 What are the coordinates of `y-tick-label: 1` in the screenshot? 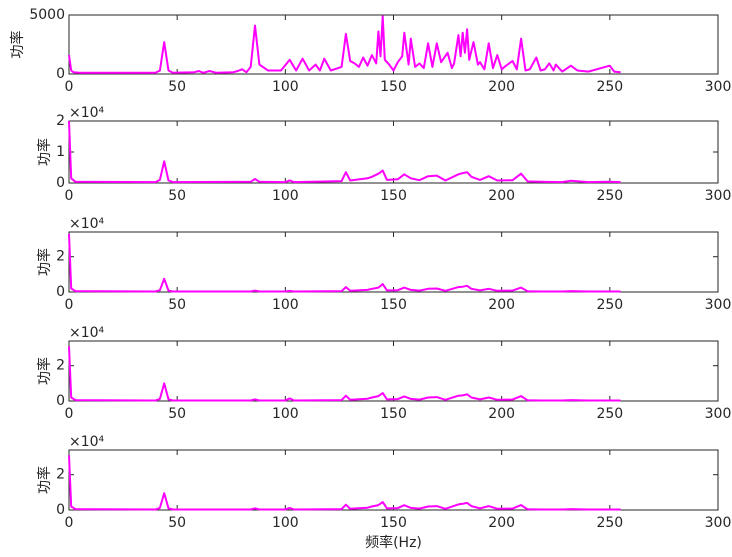 It's located at (60, 152).